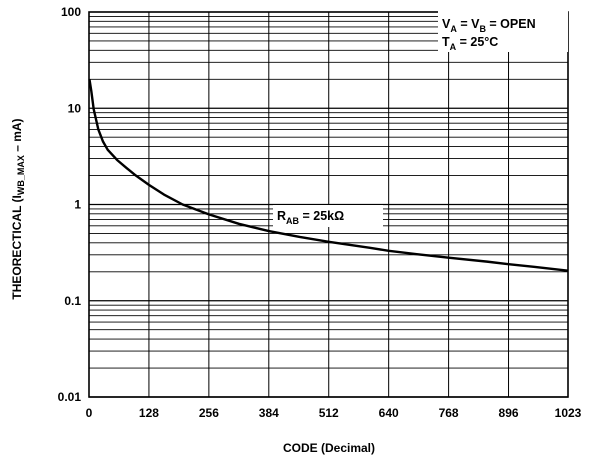 This screenshot has height=465, width=597. Describe the element at coordinates (568, 413) in the screenshot. I see `x-tick-label: 1023` at that location.